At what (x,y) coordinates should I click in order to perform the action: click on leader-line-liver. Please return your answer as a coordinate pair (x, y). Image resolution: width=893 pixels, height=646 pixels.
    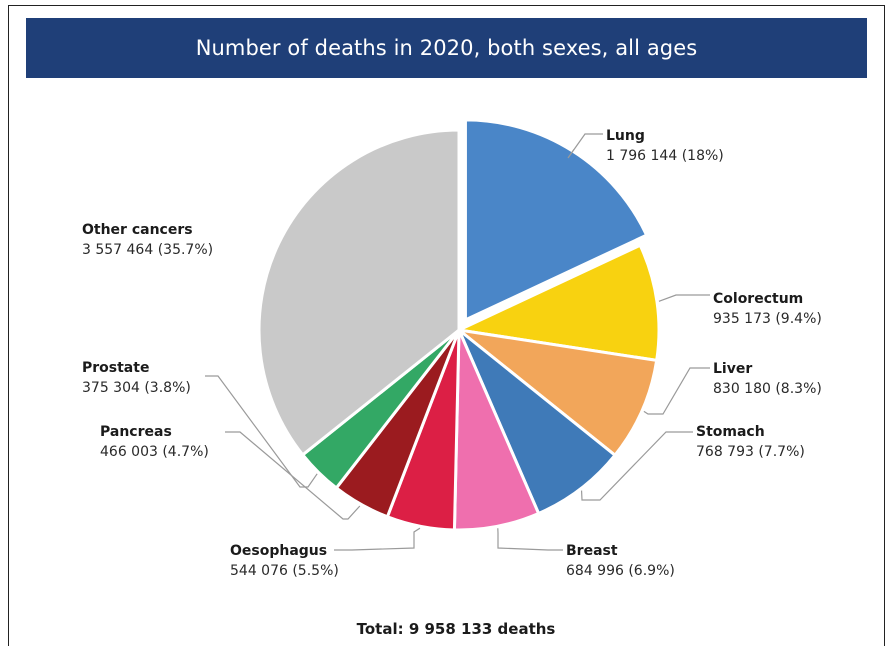
    Looking at the image, I should click on (676, 391).